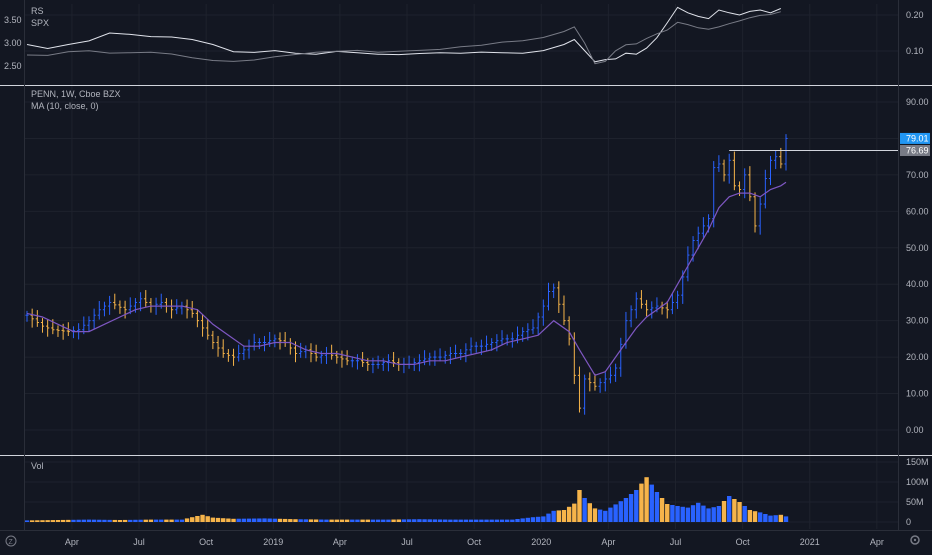  Describe the element at coordinates (541, 542) in the screenshot. I see `x-tick-label: 2020` at that location.